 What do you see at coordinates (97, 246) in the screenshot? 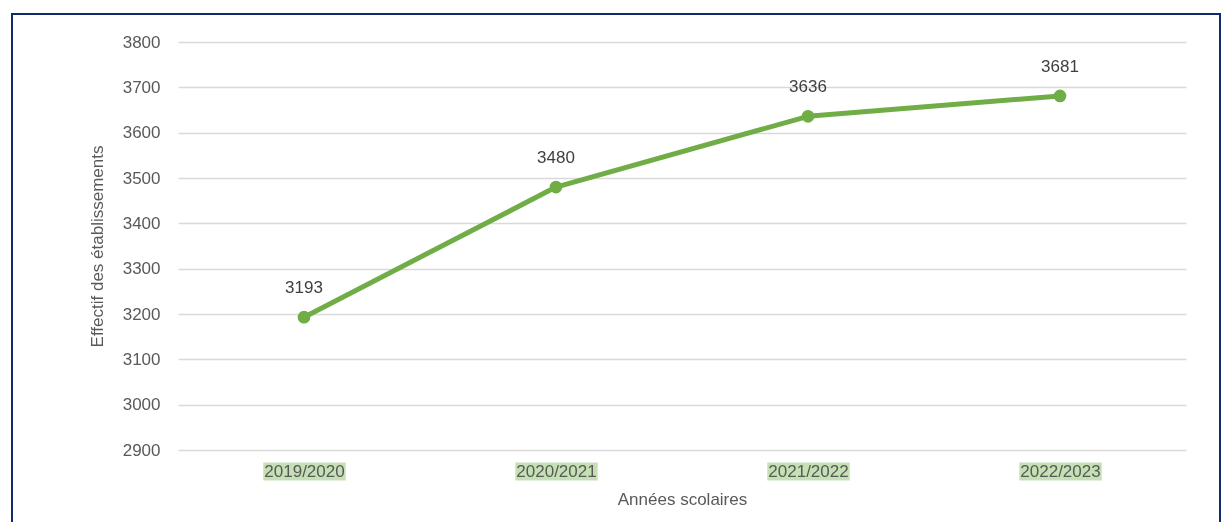
I see `y-axis-title: Effectif des établissements` at bounding box center [97, 246].